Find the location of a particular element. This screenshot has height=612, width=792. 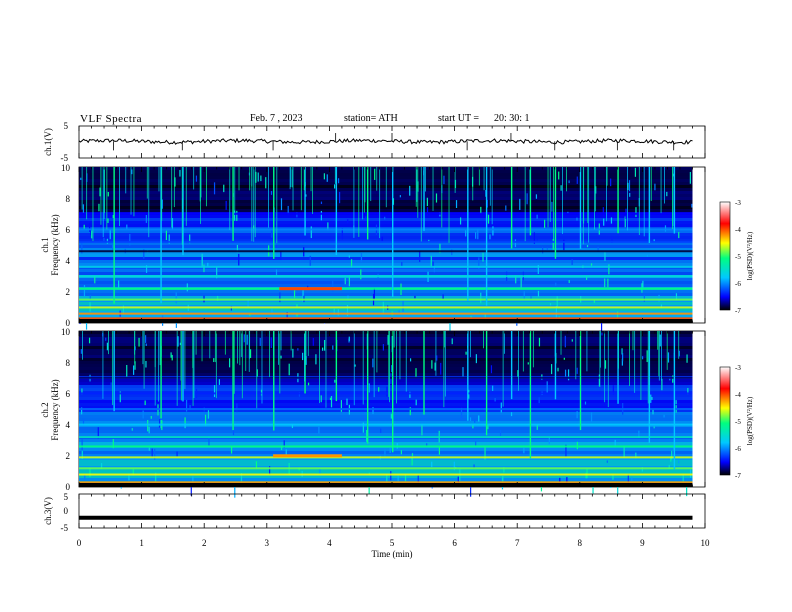

ch1-cb-tick-m3: -3 is located at coordinates (738, 203).